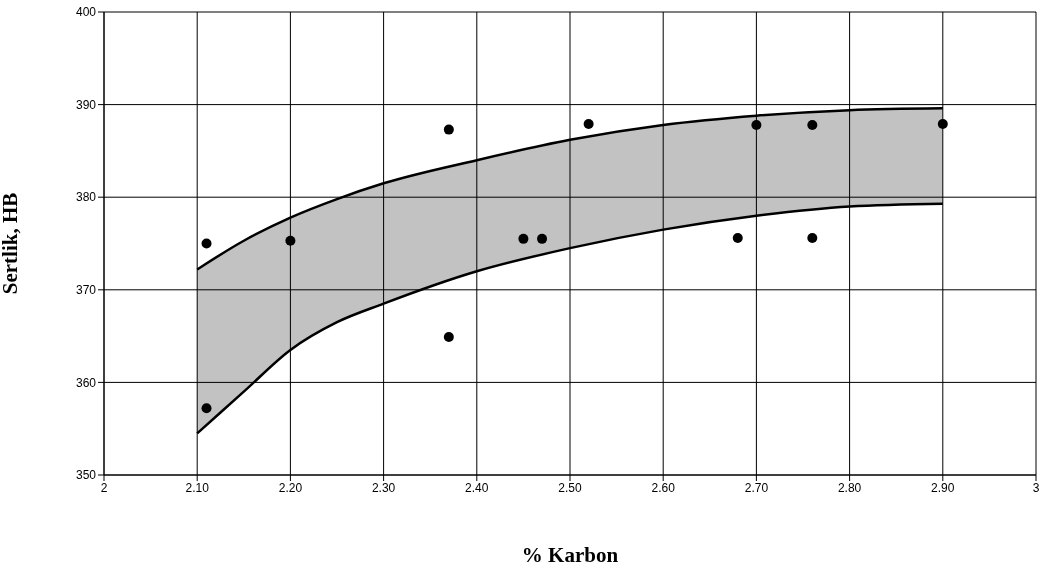  I want to click on x-tick-label: 2.80, so click(849, 487).